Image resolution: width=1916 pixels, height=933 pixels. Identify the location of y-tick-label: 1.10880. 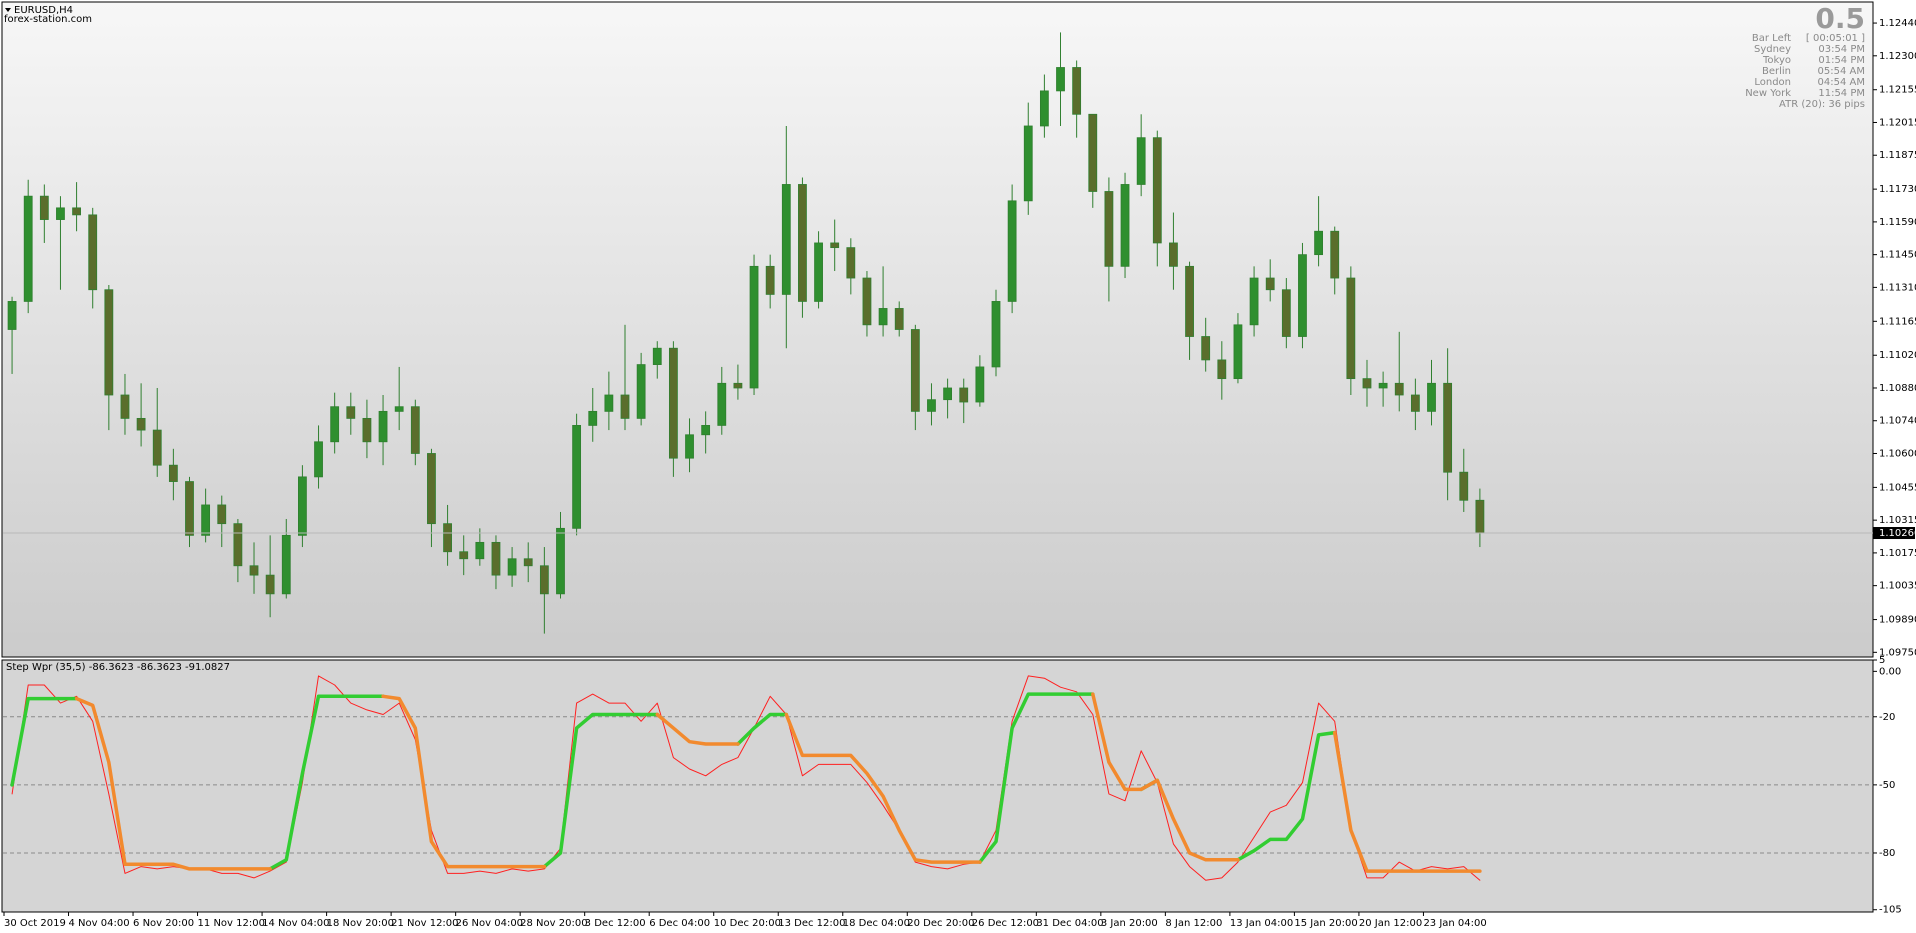
(1897, 388).